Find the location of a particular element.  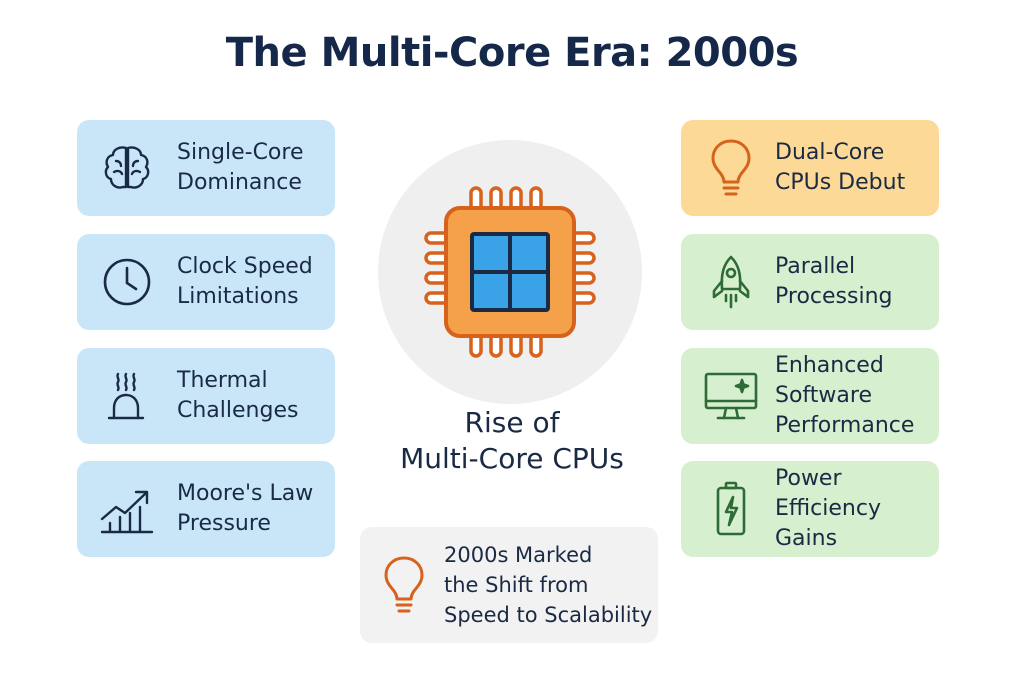

card-label: Thermal Challenges is located at coordinates (256, 396).